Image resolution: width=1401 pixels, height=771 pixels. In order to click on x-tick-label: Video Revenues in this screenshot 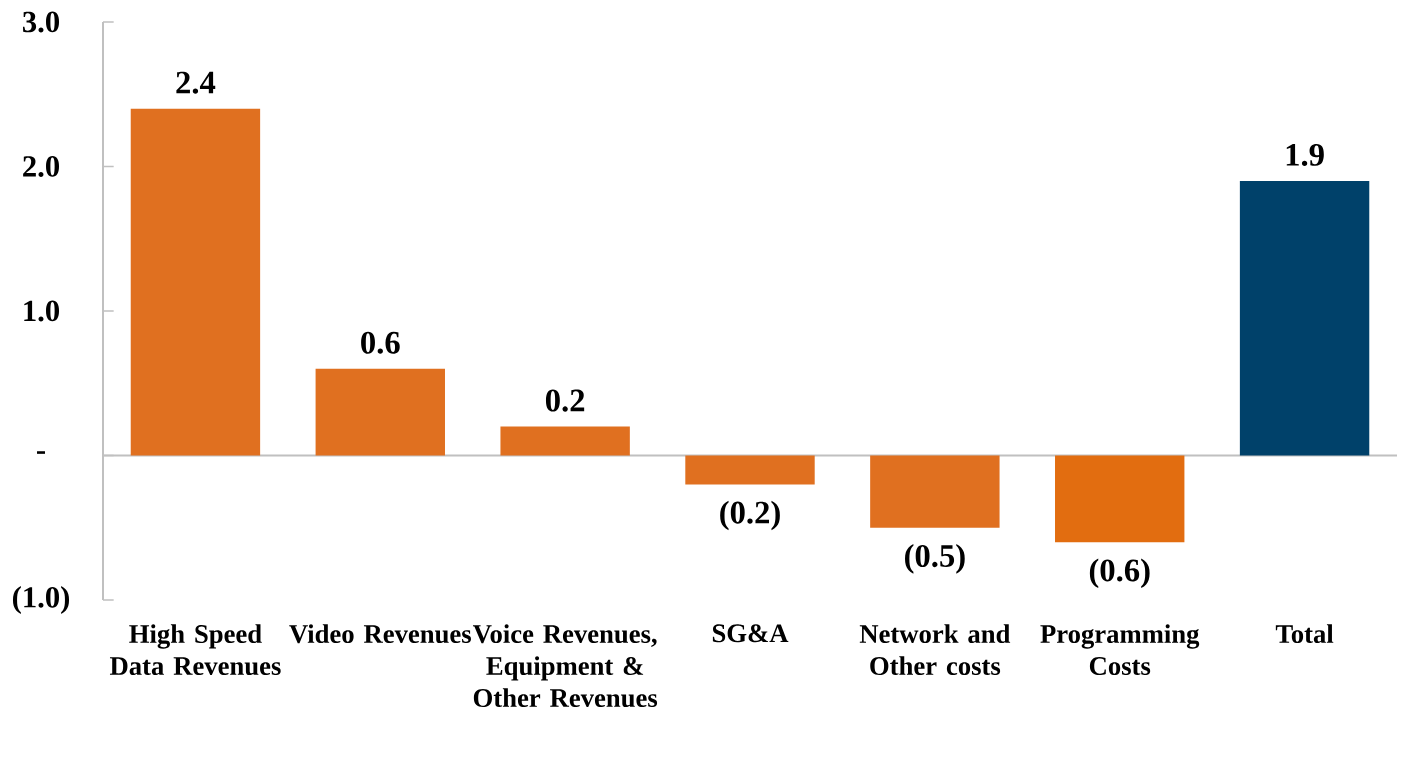, I will do `click(380, 634)`.